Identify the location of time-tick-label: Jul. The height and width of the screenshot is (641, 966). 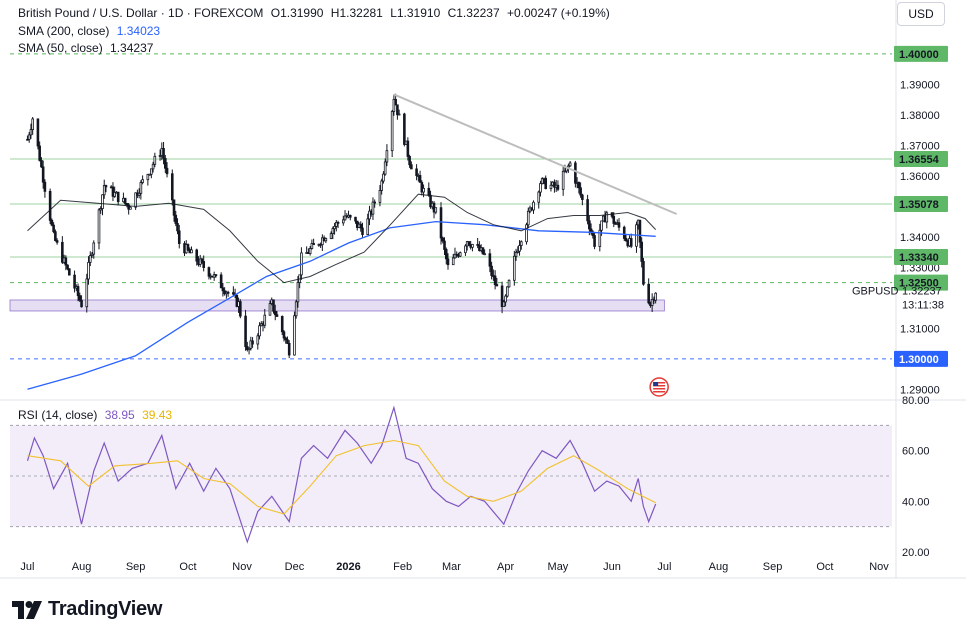
(664, 567).